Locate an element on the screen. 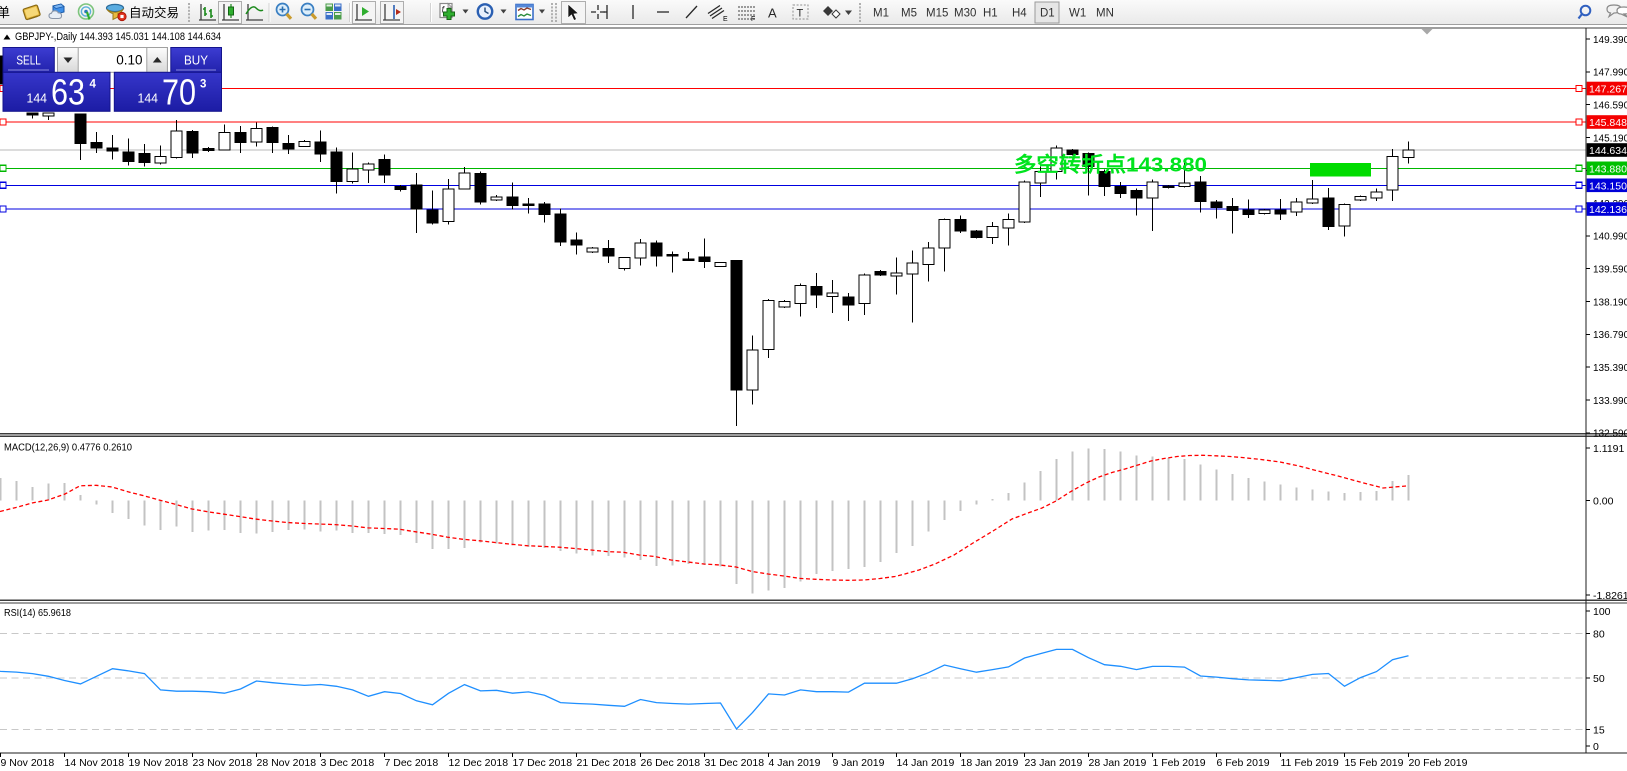 The height and width of the screenshot is (771, 1627). svg-text: M5 is located at coordinates (909, 14).